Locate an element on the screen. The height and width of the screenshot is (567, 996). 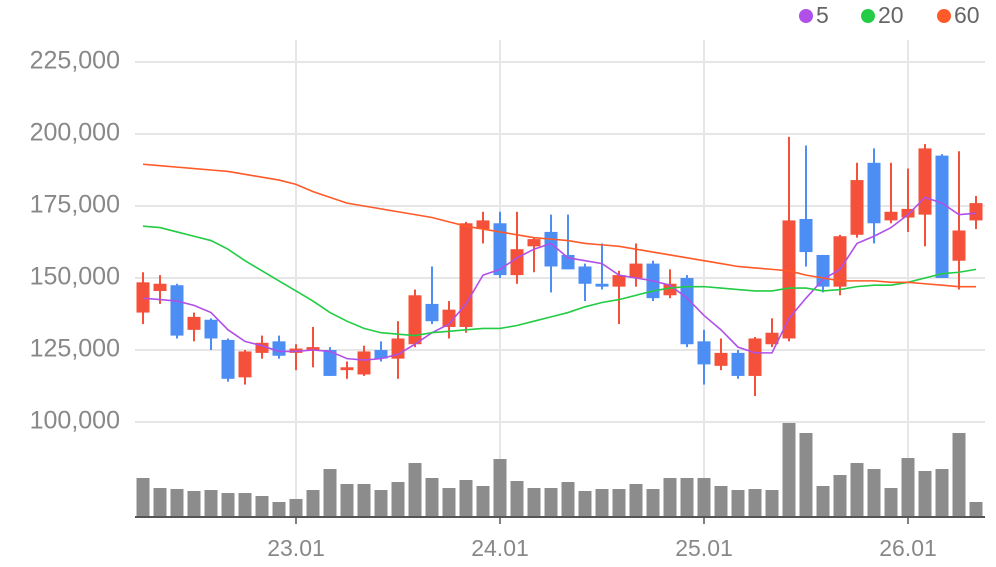
x-tick-label: 23.01 is located at coordinates (296, 548).